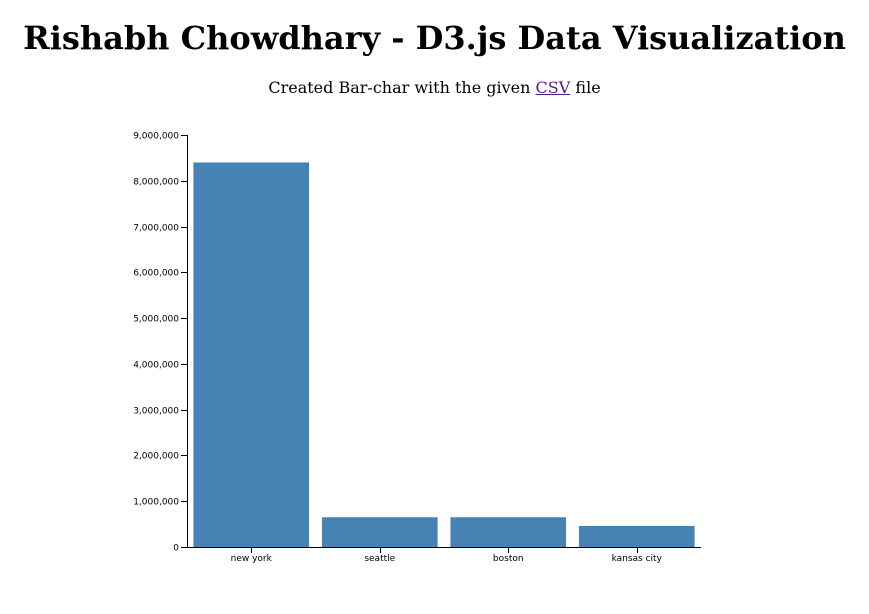  I want to click on y-tick-label: 1,000,000, so click(156, 503).